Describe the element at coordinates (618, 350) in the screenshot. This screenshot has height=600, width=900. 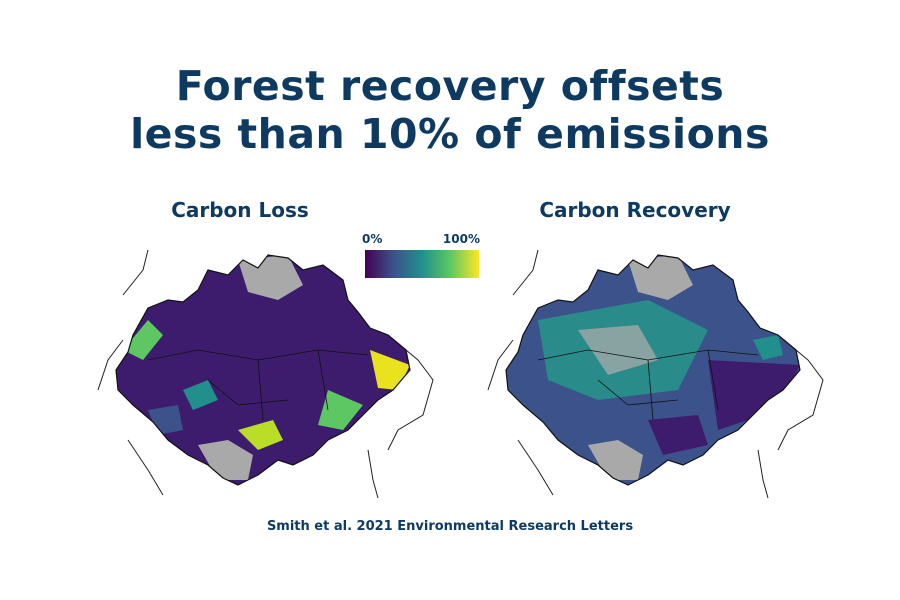
I see `non-forest-mixed` at that location.